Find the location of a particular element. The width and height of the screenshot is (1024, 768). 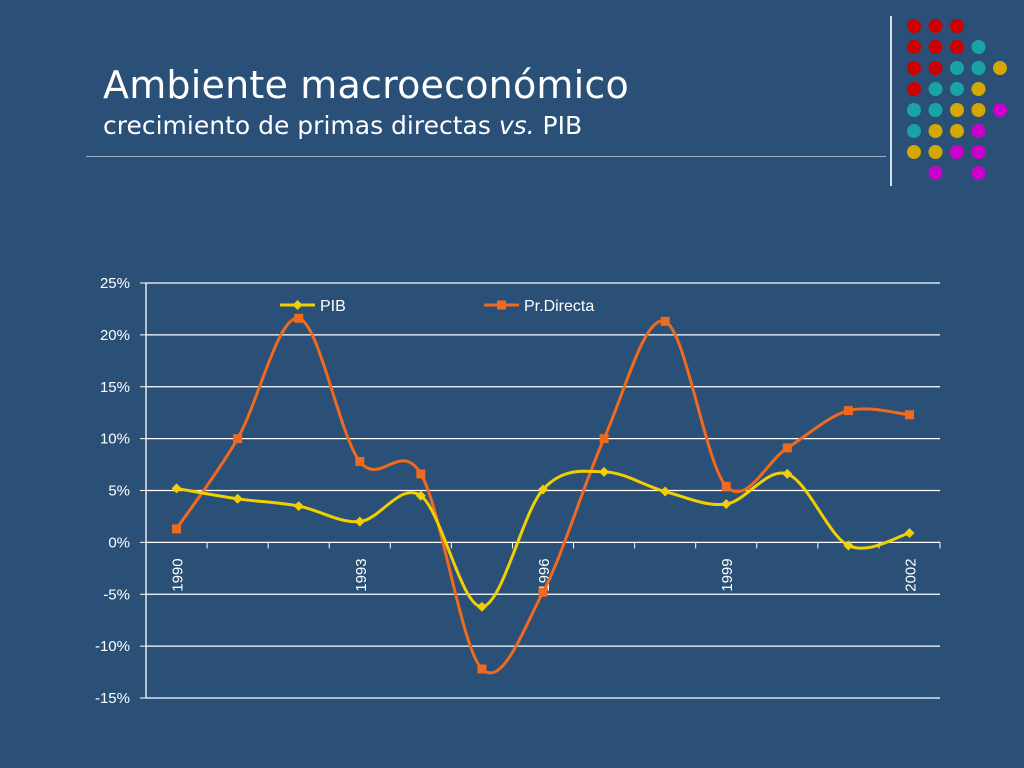

y-tick-label: 20% is located at coordinates (115, 335).